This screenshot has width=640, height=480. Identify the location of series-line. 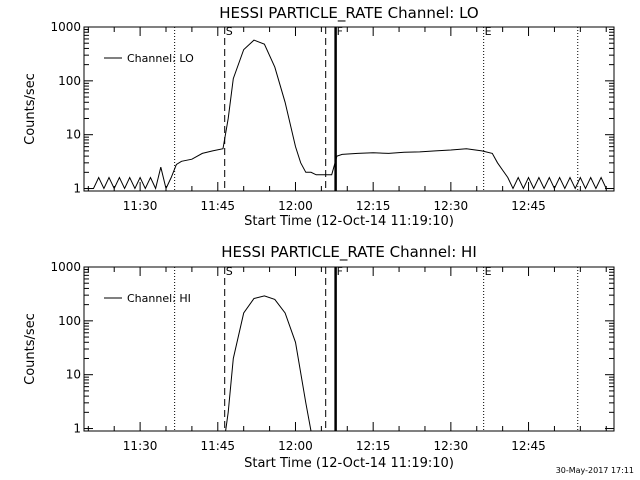
(268, 363).